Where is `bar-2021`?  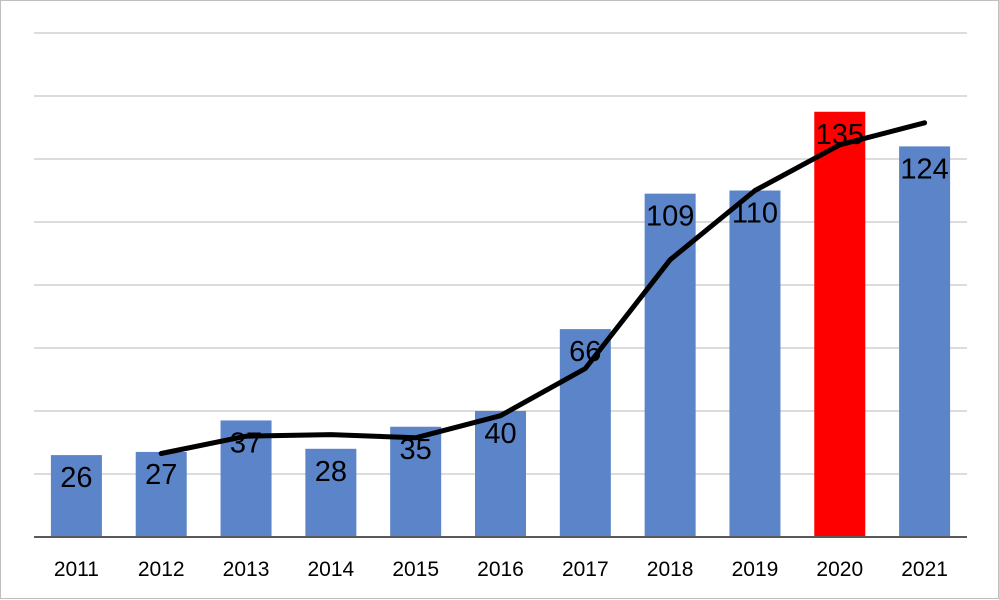 bar-2021 is located at coordinates (925, 341).